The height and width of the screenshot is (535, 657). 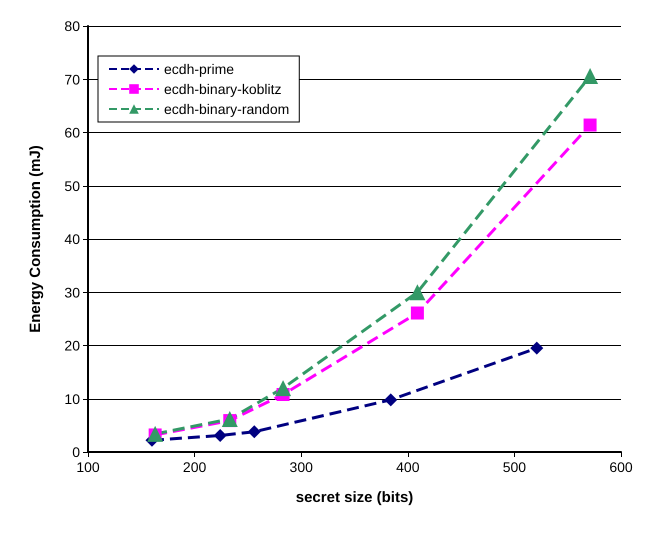 What do you see at coordinates (223, 89) in the screenshot?
I see `legend-label: ecdh-binary-koblitz` at bounding box center [223, 89].